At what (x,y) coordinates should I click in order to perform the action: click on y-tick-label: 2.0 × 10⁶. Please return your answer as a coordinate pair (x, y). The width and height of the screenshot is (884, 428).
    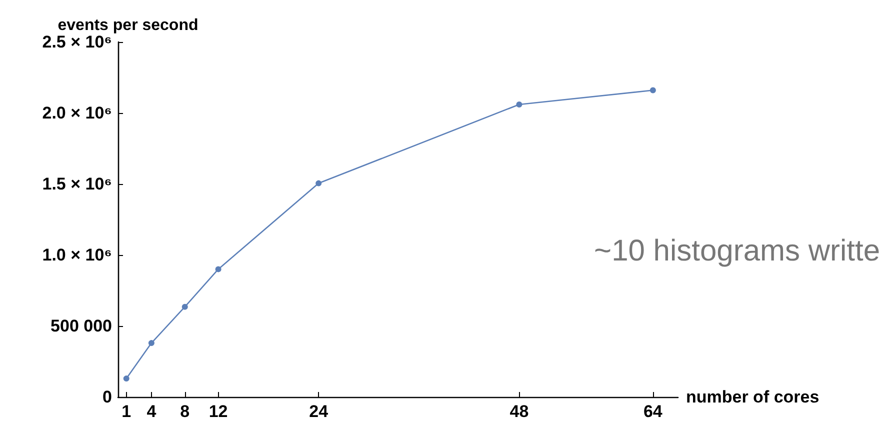
    Looking at the image, I should click on (77, 113).